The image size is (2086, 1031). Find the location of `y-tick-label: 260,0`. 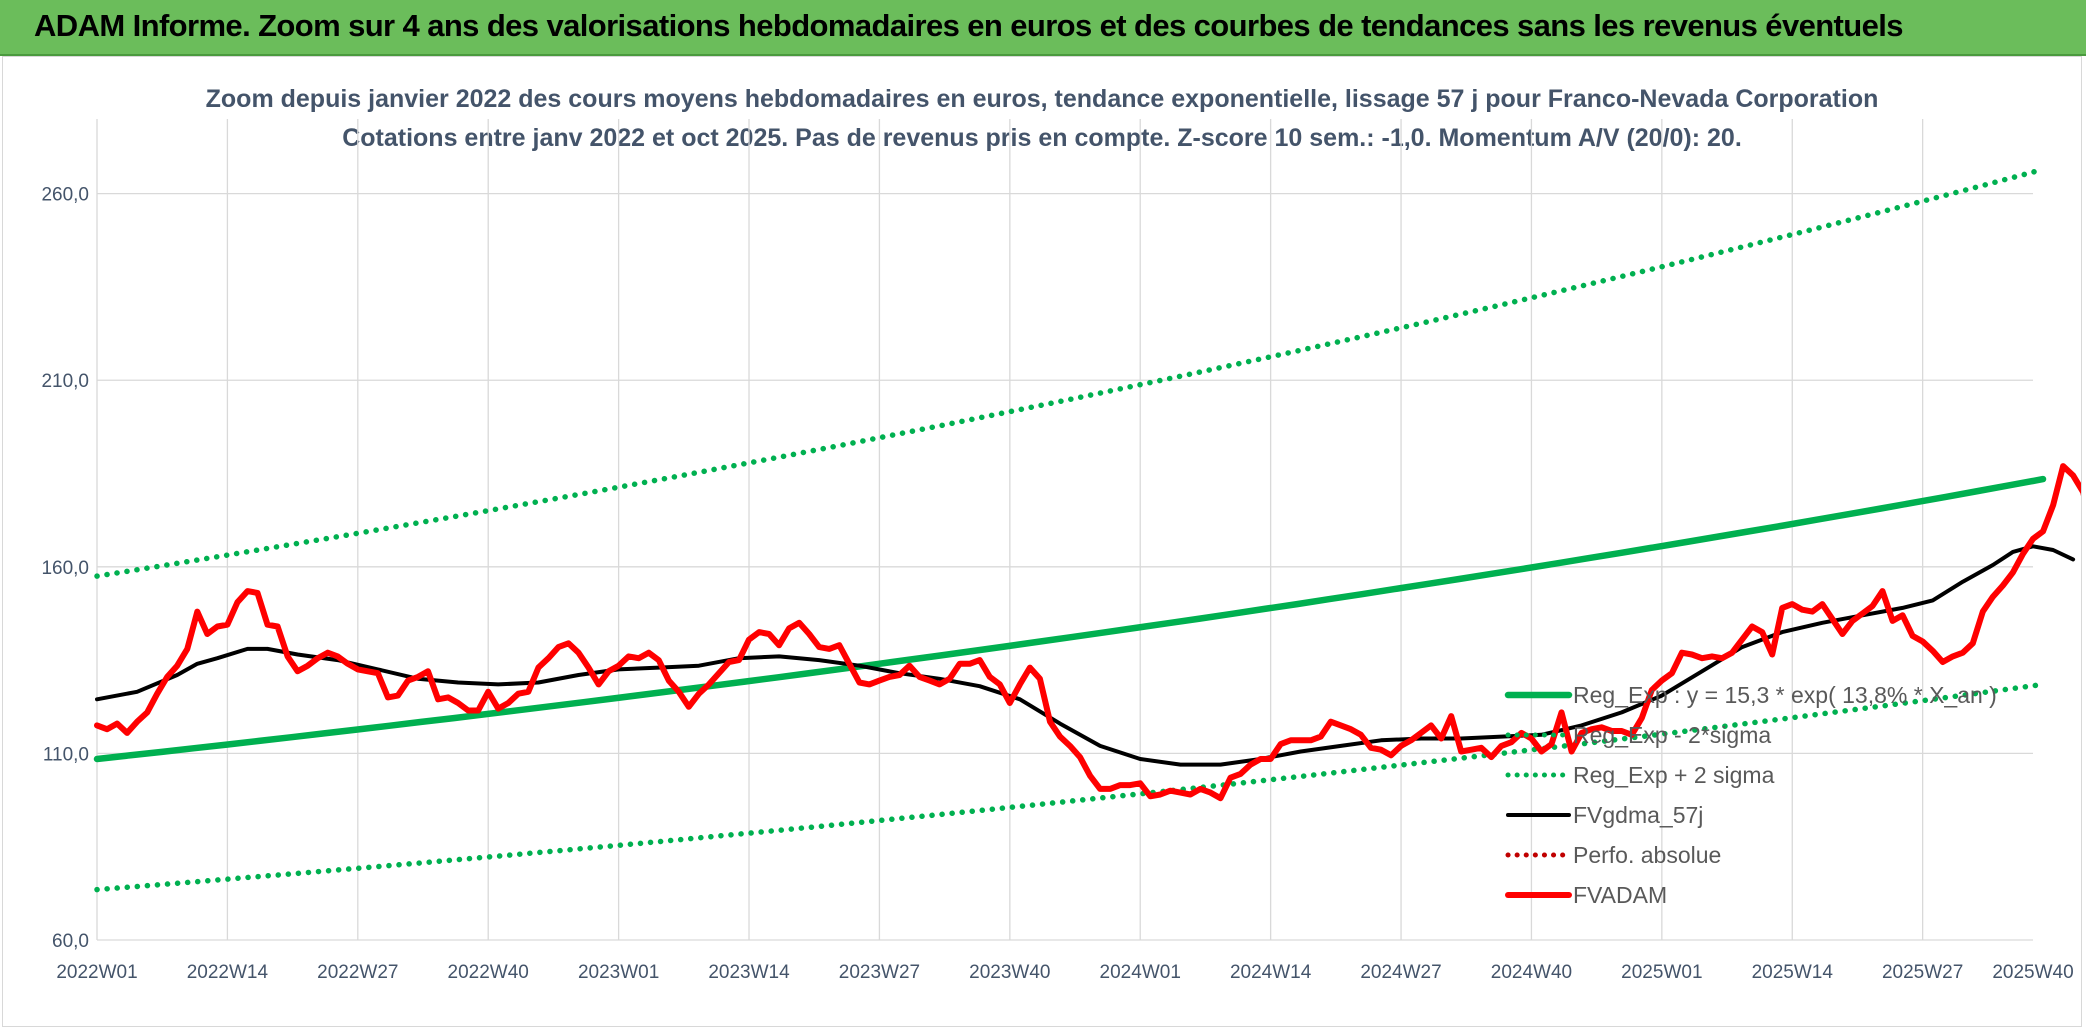

y-tick-label: 260,0 is located at coordinates (65, 195).